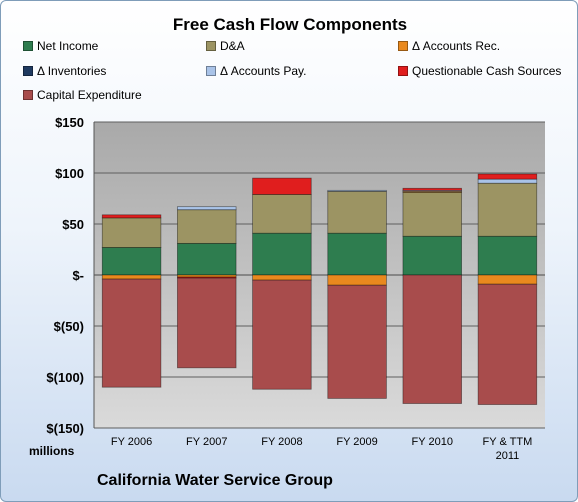  What do you see at coordinates (508, 442) in the screenshot?
I see `x-tick-label: FY & TTM` at bounding box center [508, 442].